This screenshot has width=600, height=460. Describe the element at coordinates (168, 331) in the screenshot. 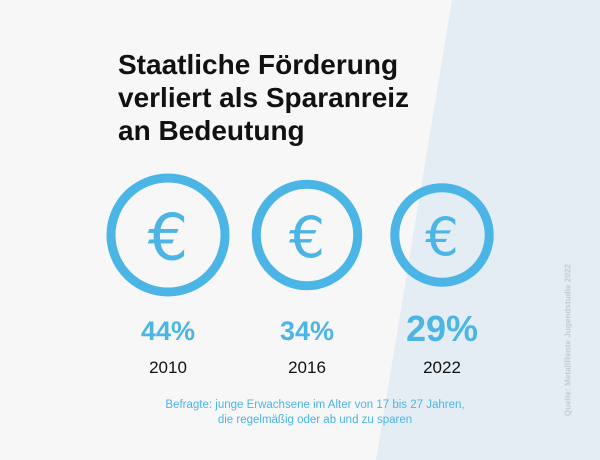

I see `value-label: 44%` at that location.